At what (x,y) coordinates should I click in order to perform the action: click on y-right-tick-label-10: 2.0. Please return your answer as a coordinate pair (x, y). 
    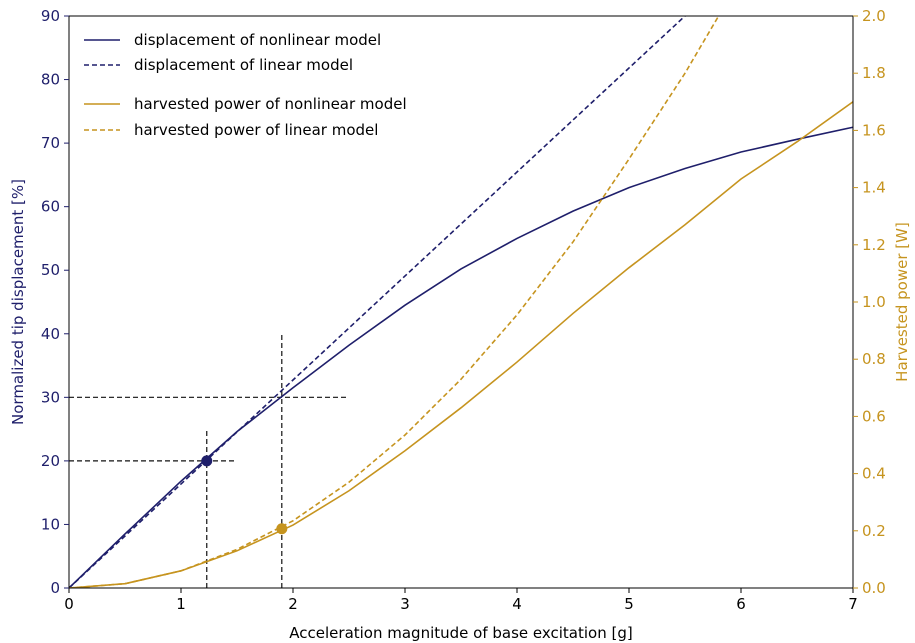
    Looking at the image, I should click on (874, 16).